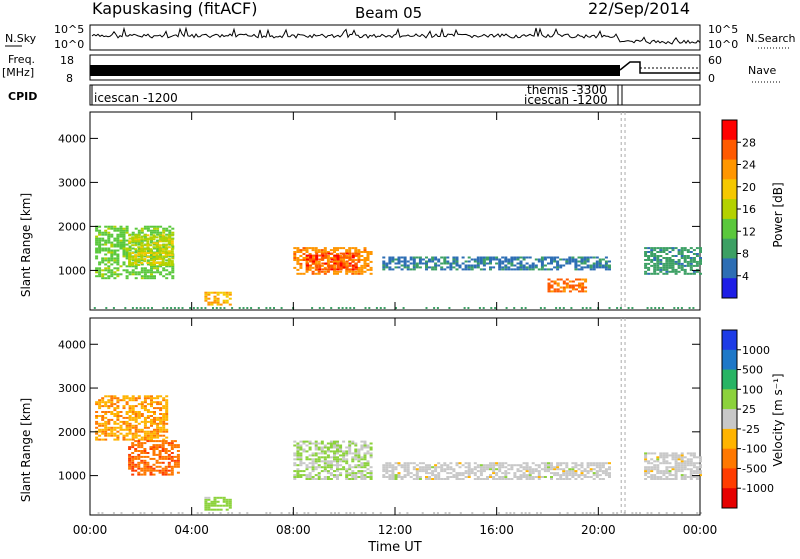 Image resolution: width=800 pixels, height=559 pixels. I want to click on noise-right-tick-high: 10^5, so click(723, 29).